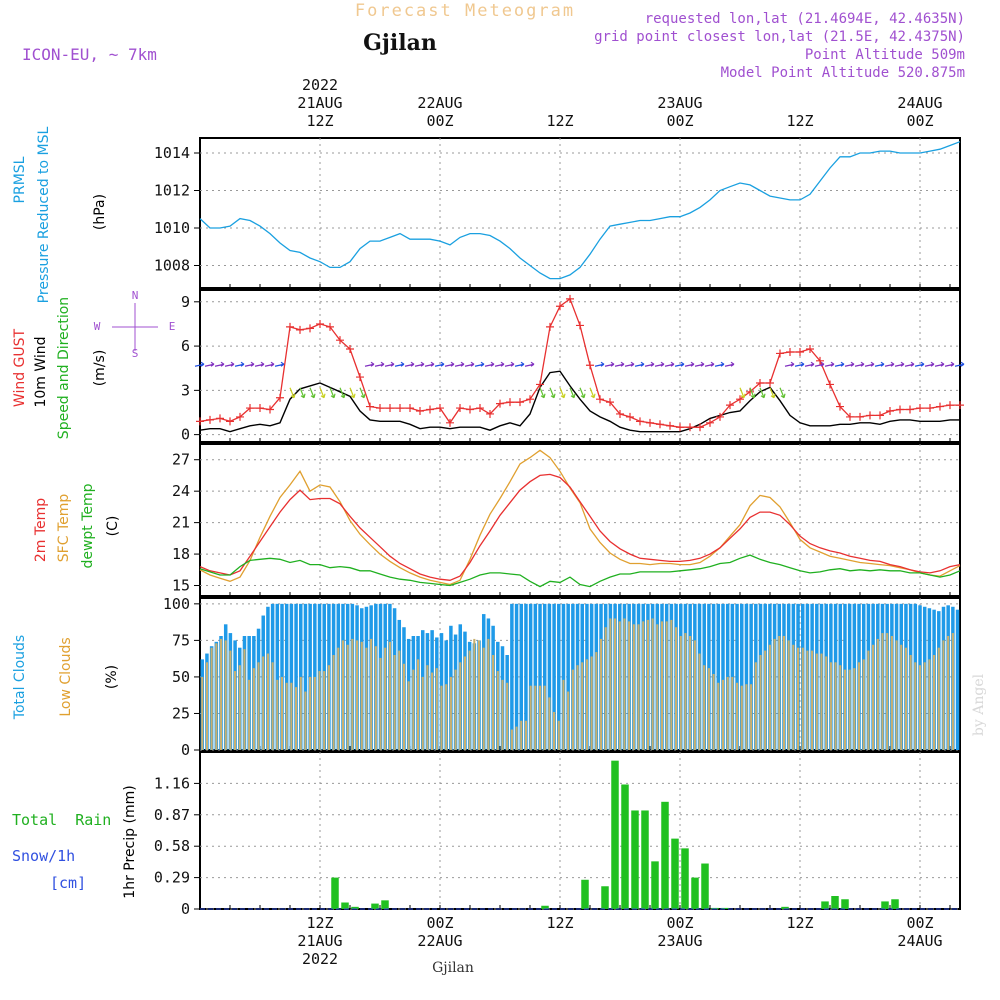 The image size is (1000, 1000). I want to click on y-tick-label: 75, so click(181, 640).